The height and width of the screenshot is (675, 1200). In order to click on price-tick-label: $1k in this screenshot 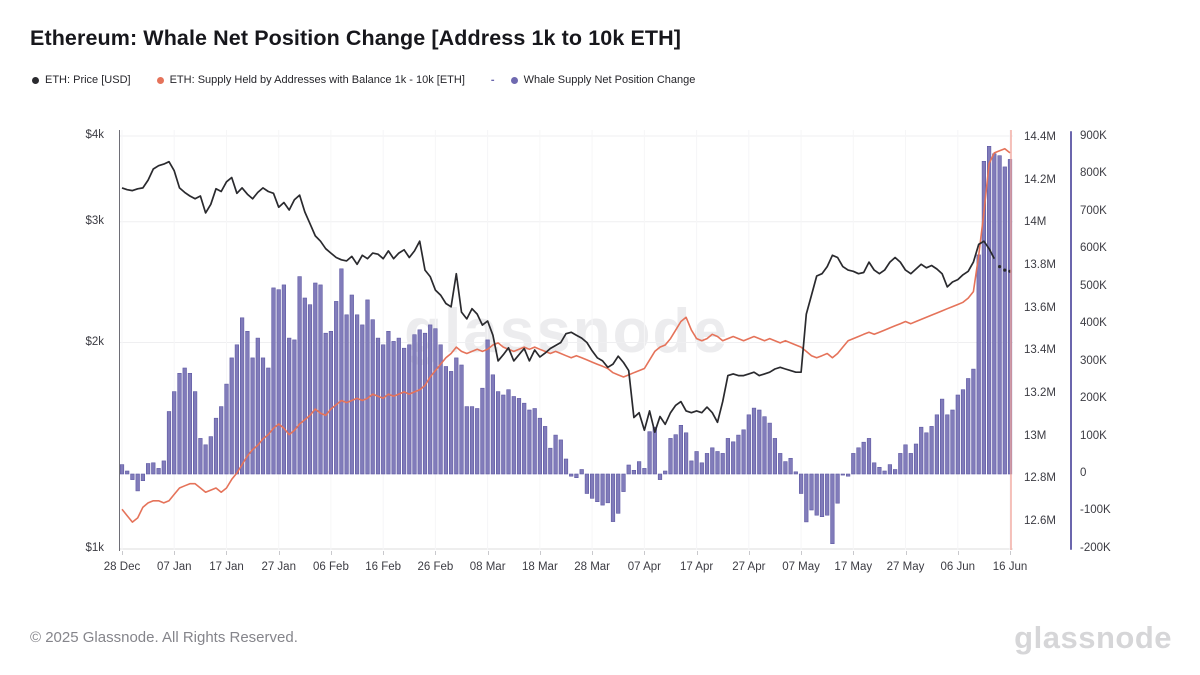, I will do `click(94, 548)`.